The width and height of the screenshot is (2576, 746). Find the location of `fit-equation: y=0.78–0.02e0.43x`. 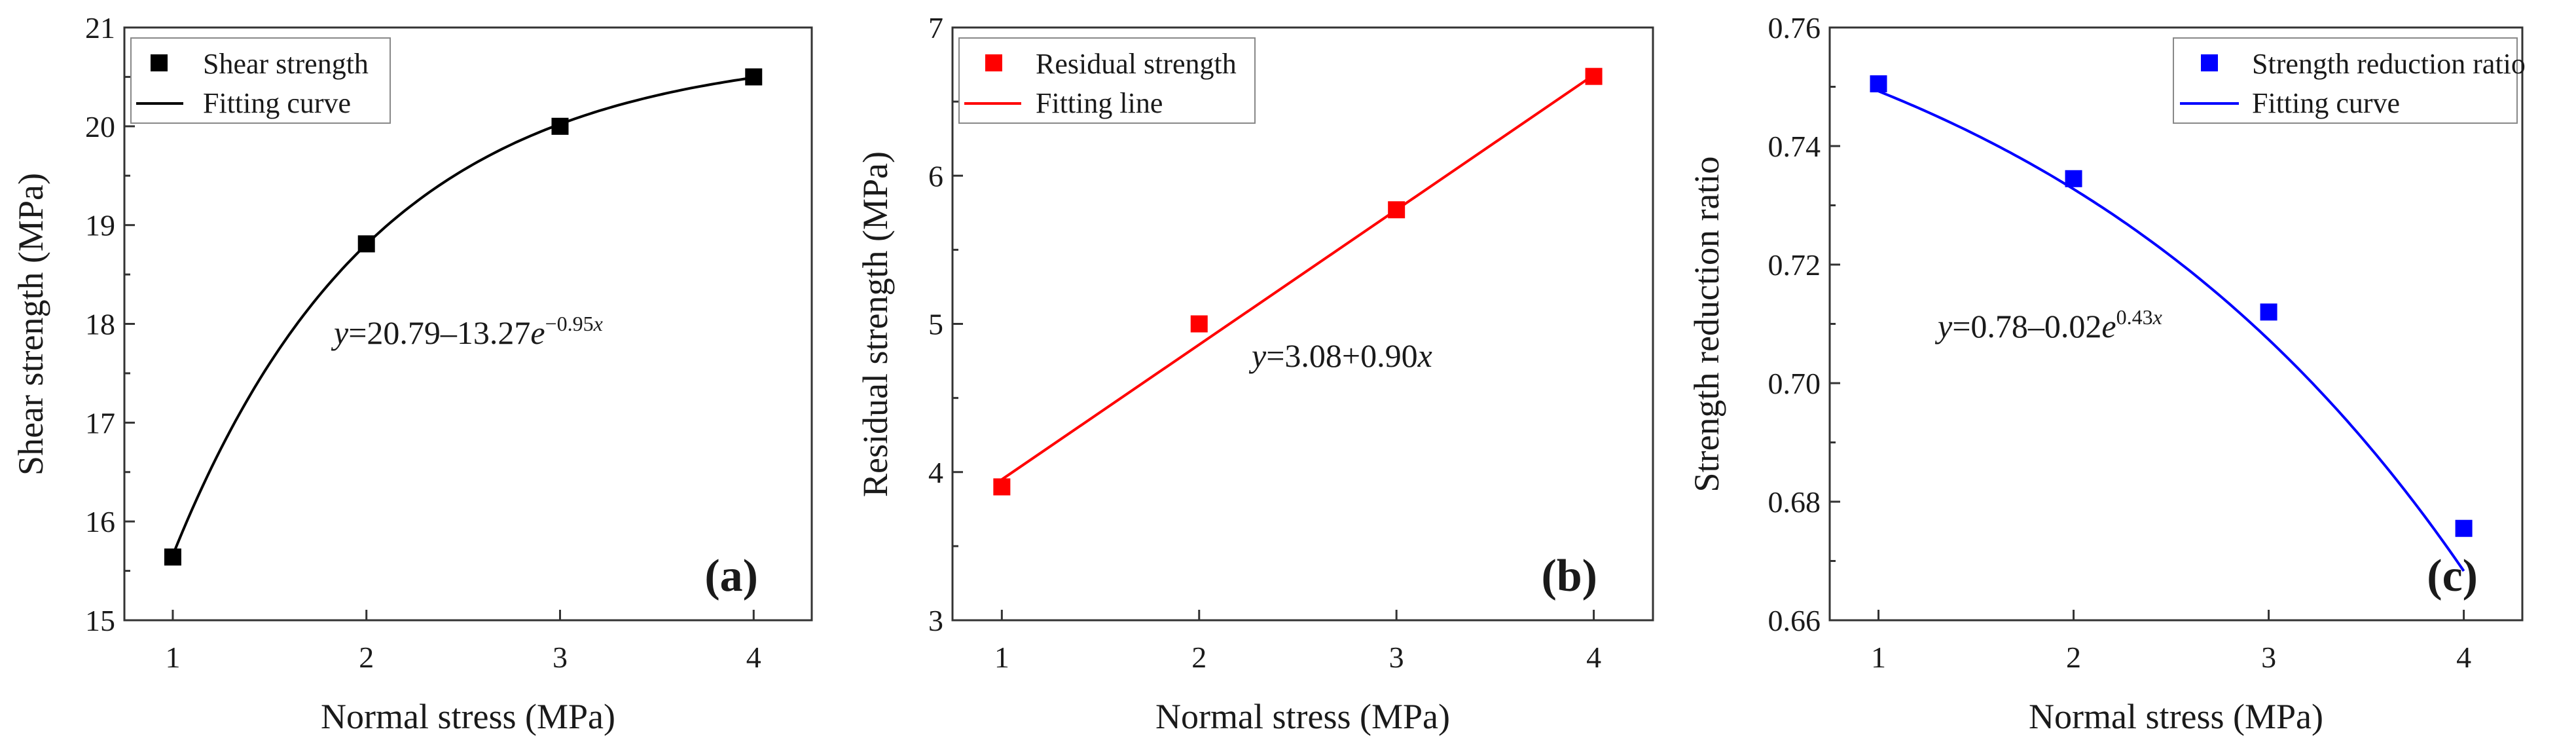

fit-equation: y=0.78–0.02e0.43x is located at coordinates (2048, 325).